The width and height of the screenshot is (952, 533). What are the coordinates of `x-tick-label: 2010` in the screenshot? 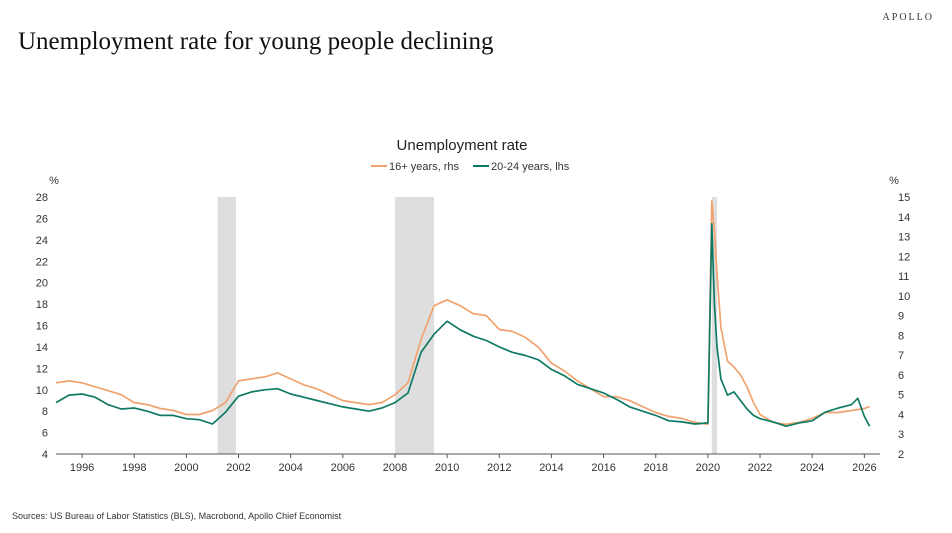 It's located at (447, 468).